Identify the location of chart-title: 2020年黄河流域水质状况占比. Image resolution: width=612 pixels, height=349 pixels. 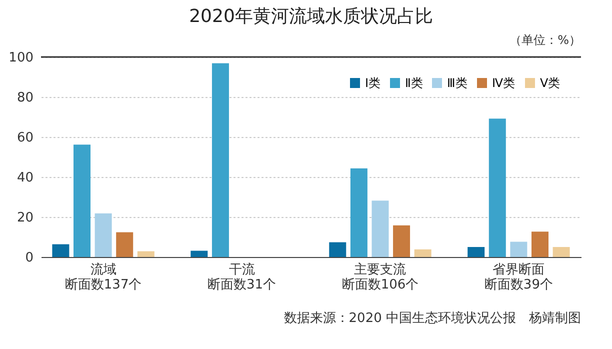
(311, 16).